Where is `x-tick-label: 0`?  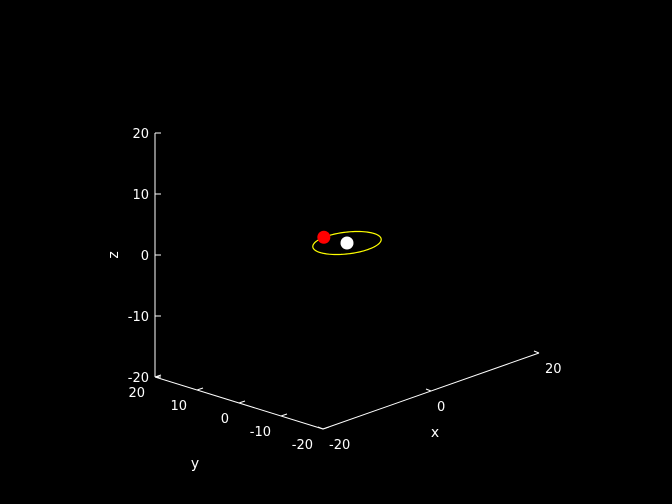 x-tick-label: 0 is located at coordinates (441, 407).